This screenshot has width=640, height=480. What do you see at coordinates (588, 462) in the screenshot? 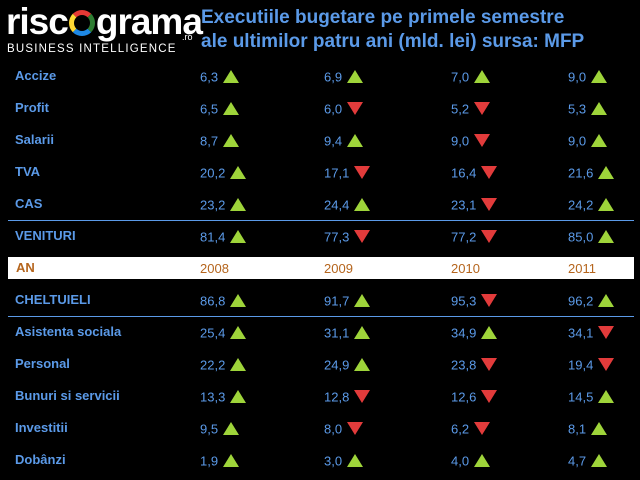
I see `table-cell: 4,7` at bounding box center [588, 462].